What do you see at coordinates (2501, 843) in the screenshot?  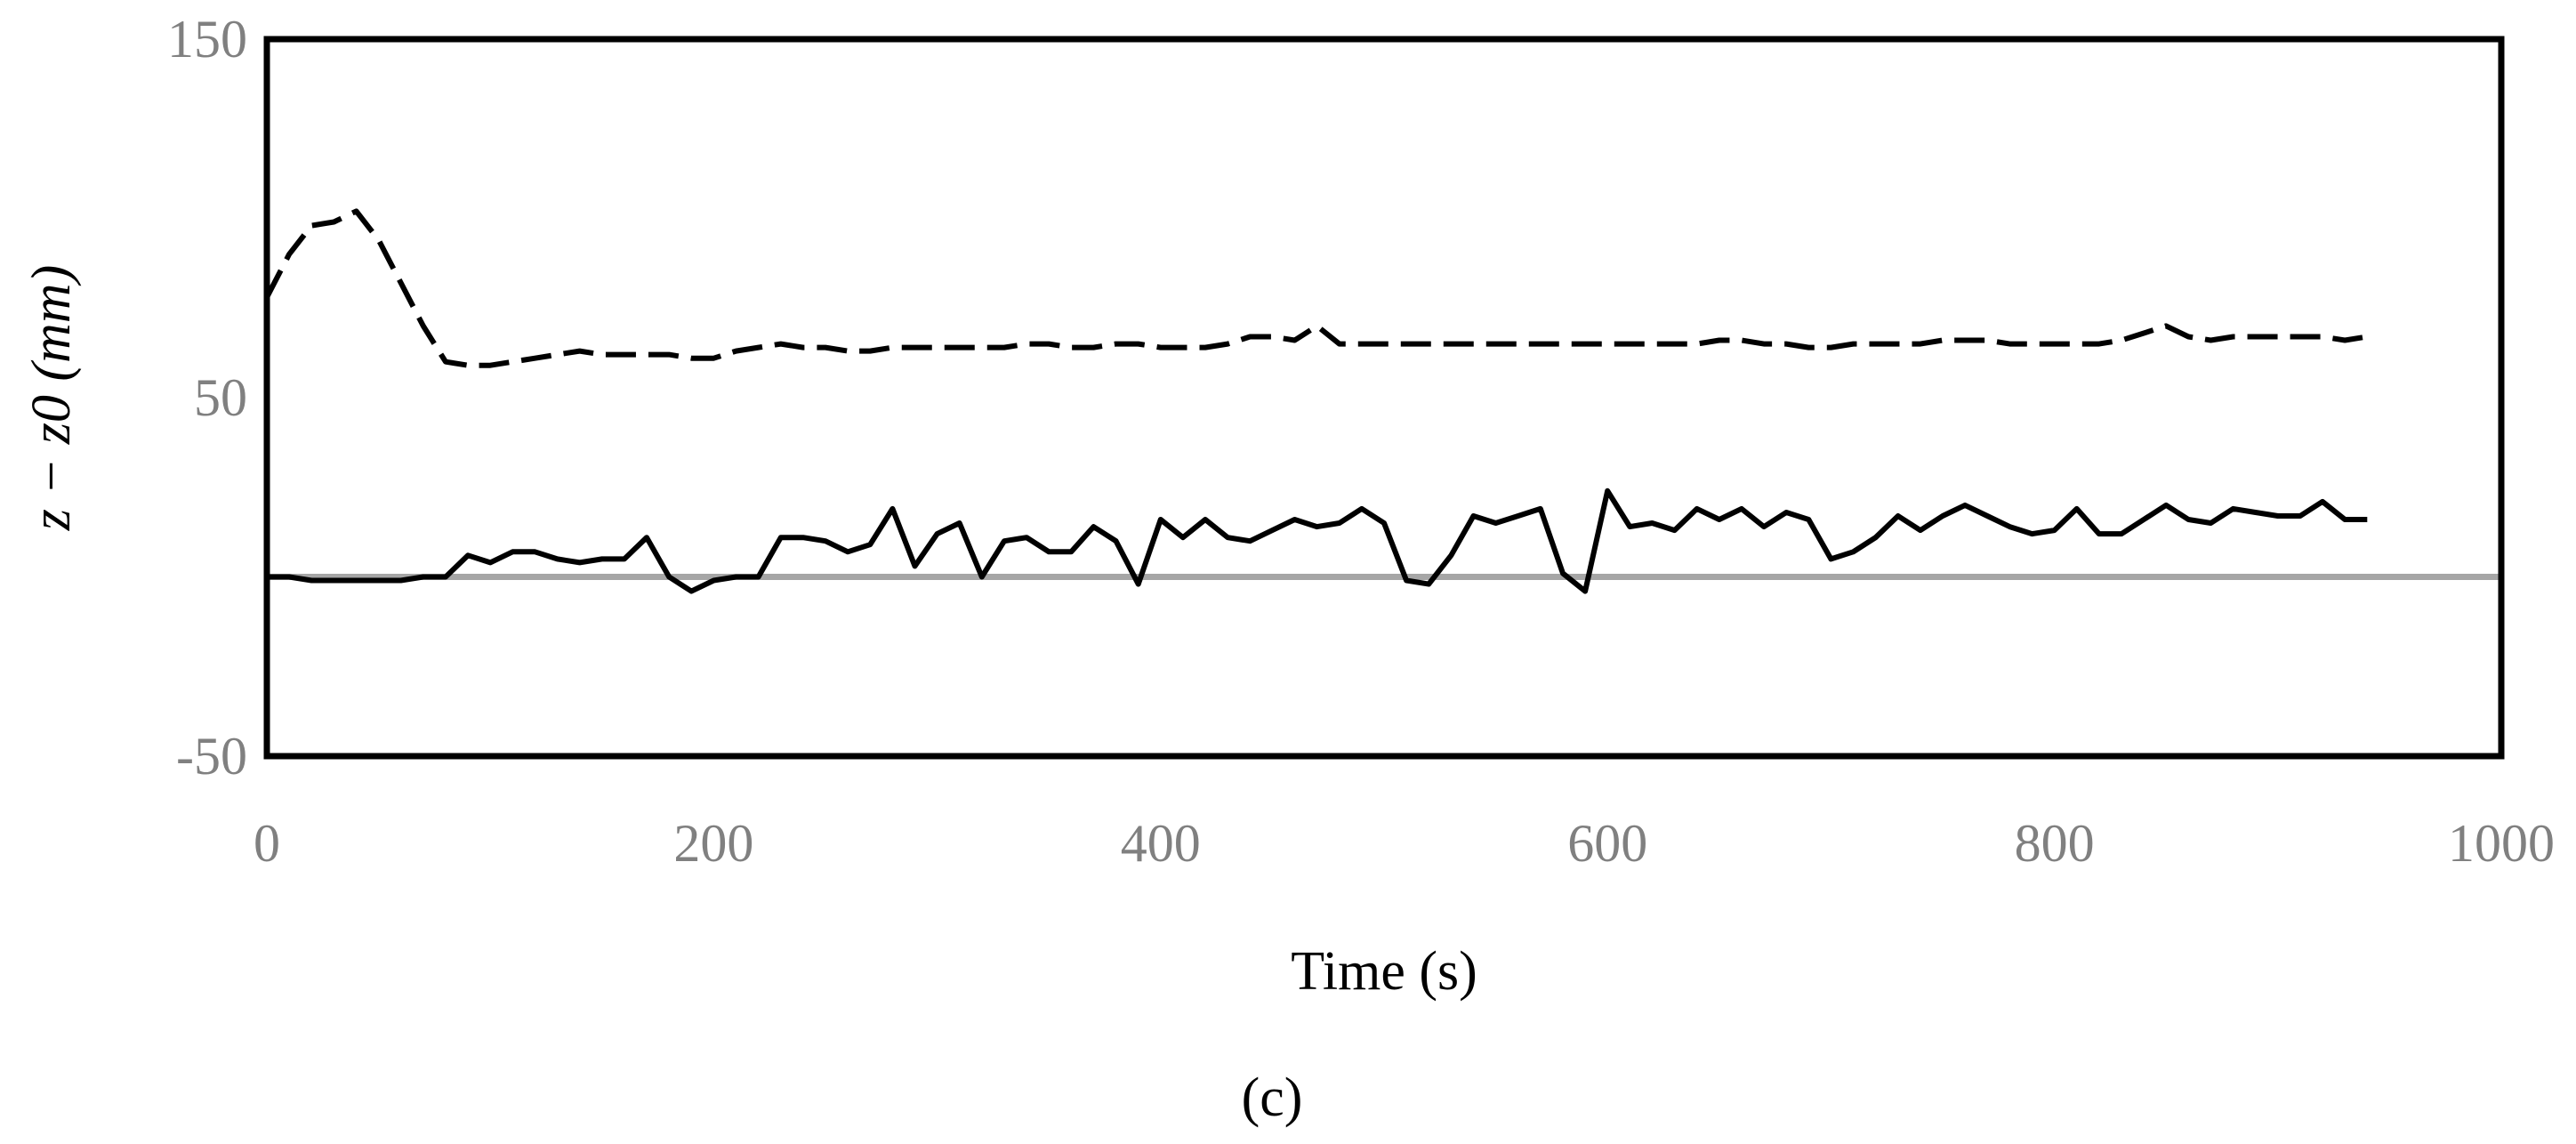 I see `x-tick-label: 1000` at bounding box center [2501, 843].